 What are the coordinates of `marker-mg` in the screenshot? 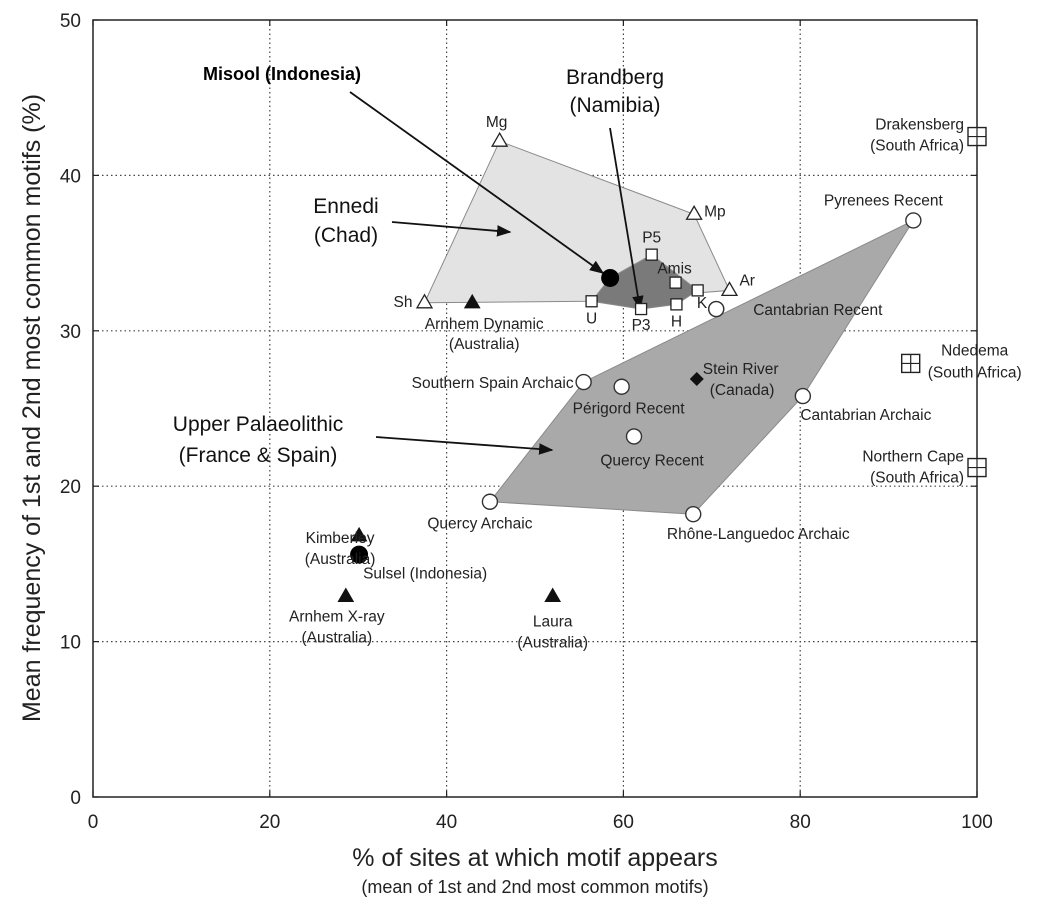 It's located at (500, 139).